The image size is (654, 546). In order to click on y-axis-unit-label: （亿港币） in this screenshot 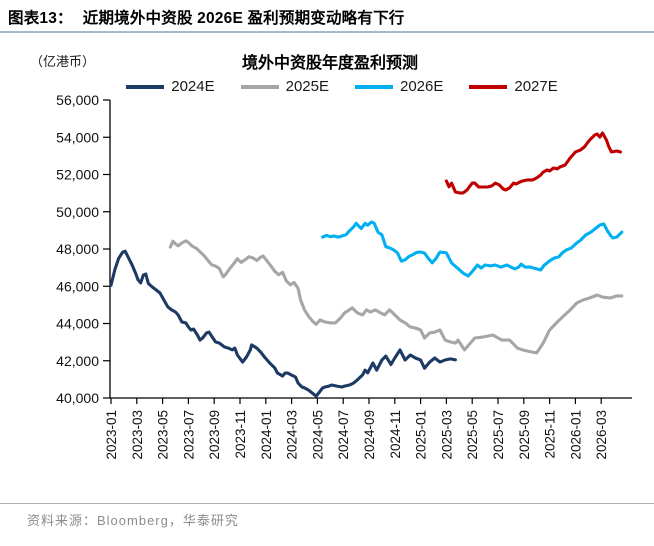, I will do `click(63, 61)`.